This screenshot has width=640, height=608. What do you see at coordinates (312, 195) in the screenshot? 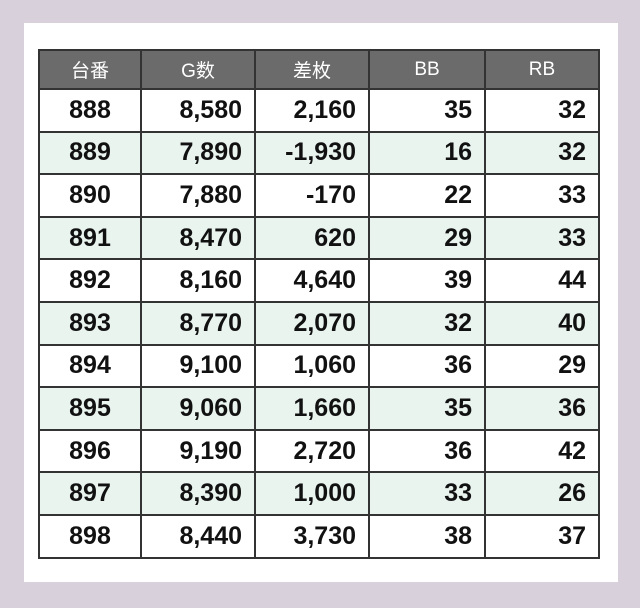
I see `cell-coin-difference: -170` at bounding box center [312, 195].